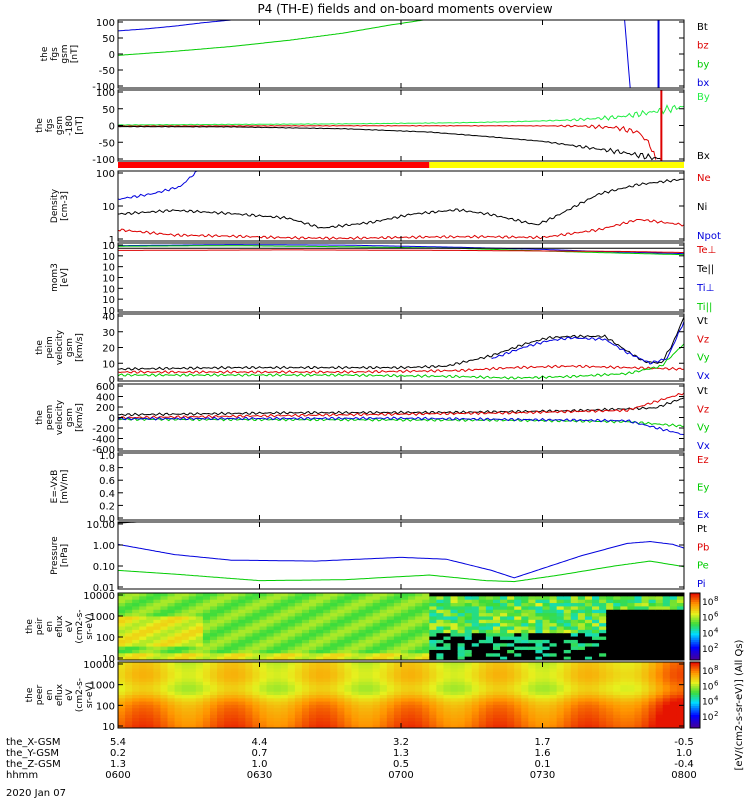 This screenshot has width=750, height=800. Describe the element at coordinates (401, 486) in the screenshot. I see `panel-frame` at that location.